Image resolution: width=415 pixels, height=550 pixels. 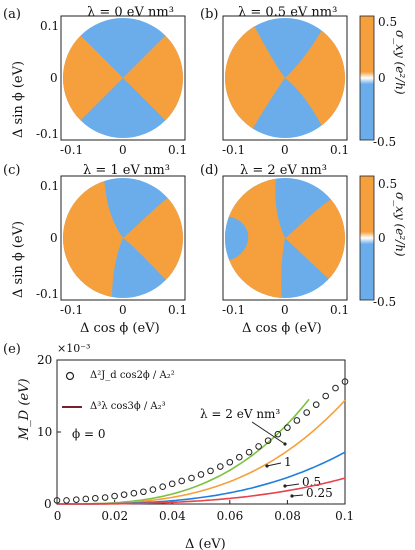 I want to click on annot-lambda-2: λ = 2 eV nm³, so click(x=240, y=414).